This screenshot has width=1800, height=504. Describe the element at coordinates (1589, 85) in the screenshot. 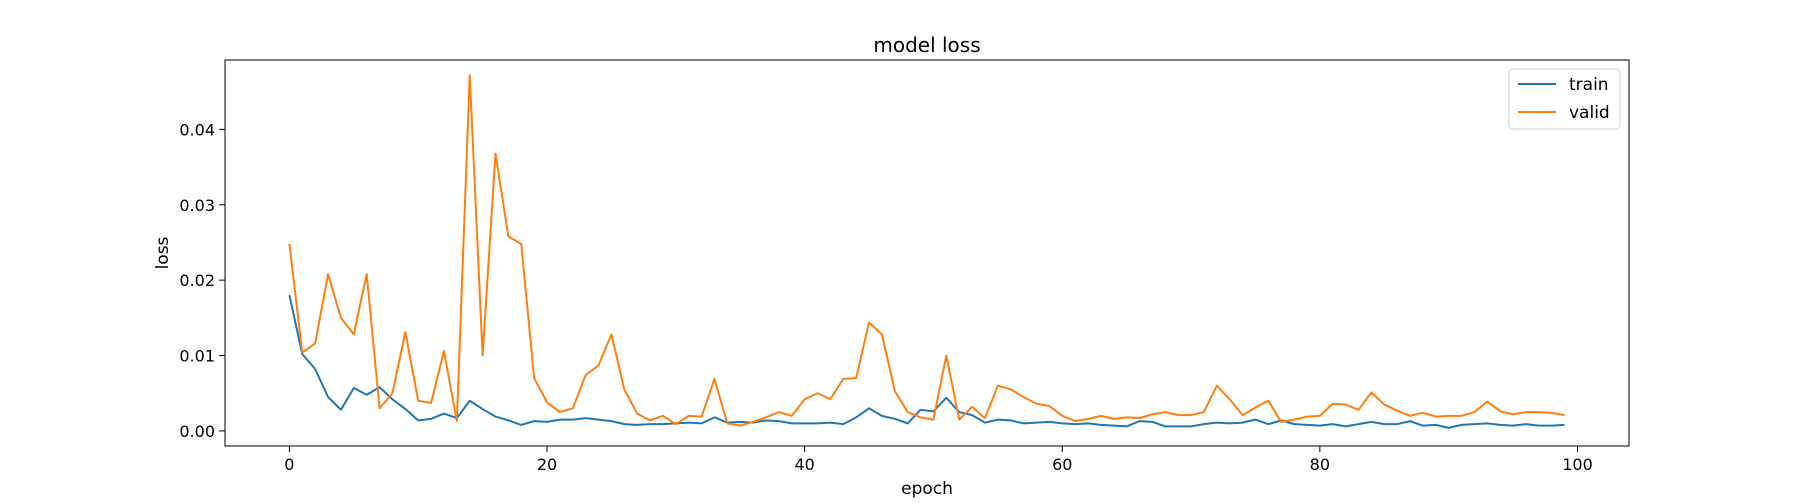

I see `legend-label-train: train` at that location.